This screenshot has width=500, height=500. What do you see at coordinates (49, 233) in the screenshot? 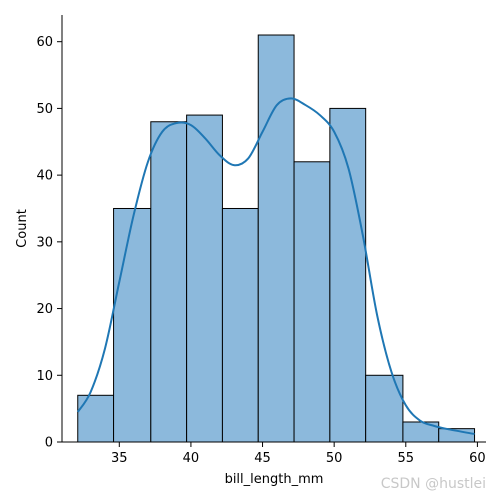
I see `y-axis: 0 10 20 30 40 50 60` at bounding box center [49, 233].